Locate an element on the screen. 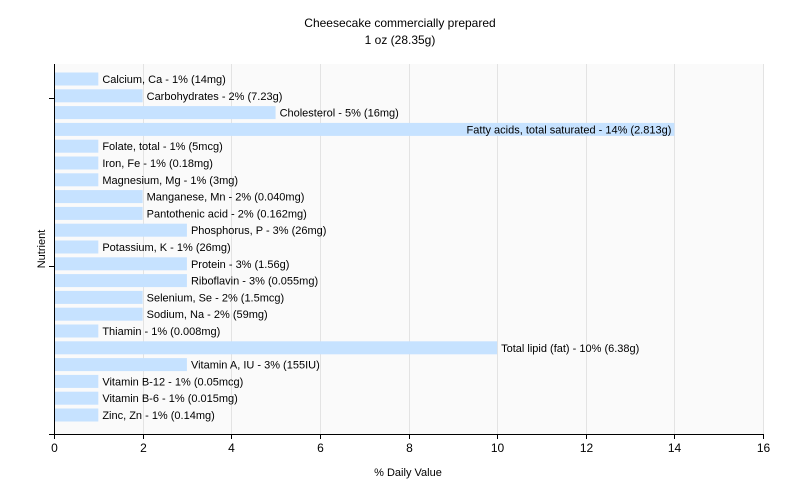 The height and width of the screenshot is (500, 800). x-tick-label: 6 is located at coordinates (320, 448).